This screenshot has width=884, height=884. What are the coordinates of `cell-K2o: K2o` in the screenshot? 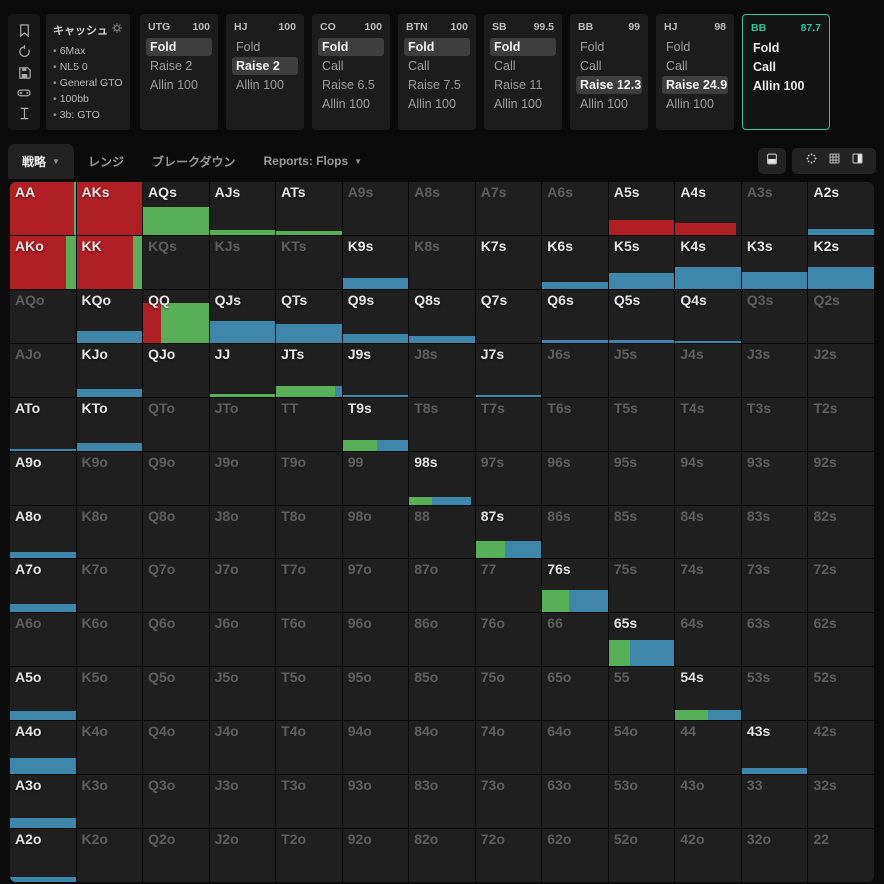 It's located at (109, 855).